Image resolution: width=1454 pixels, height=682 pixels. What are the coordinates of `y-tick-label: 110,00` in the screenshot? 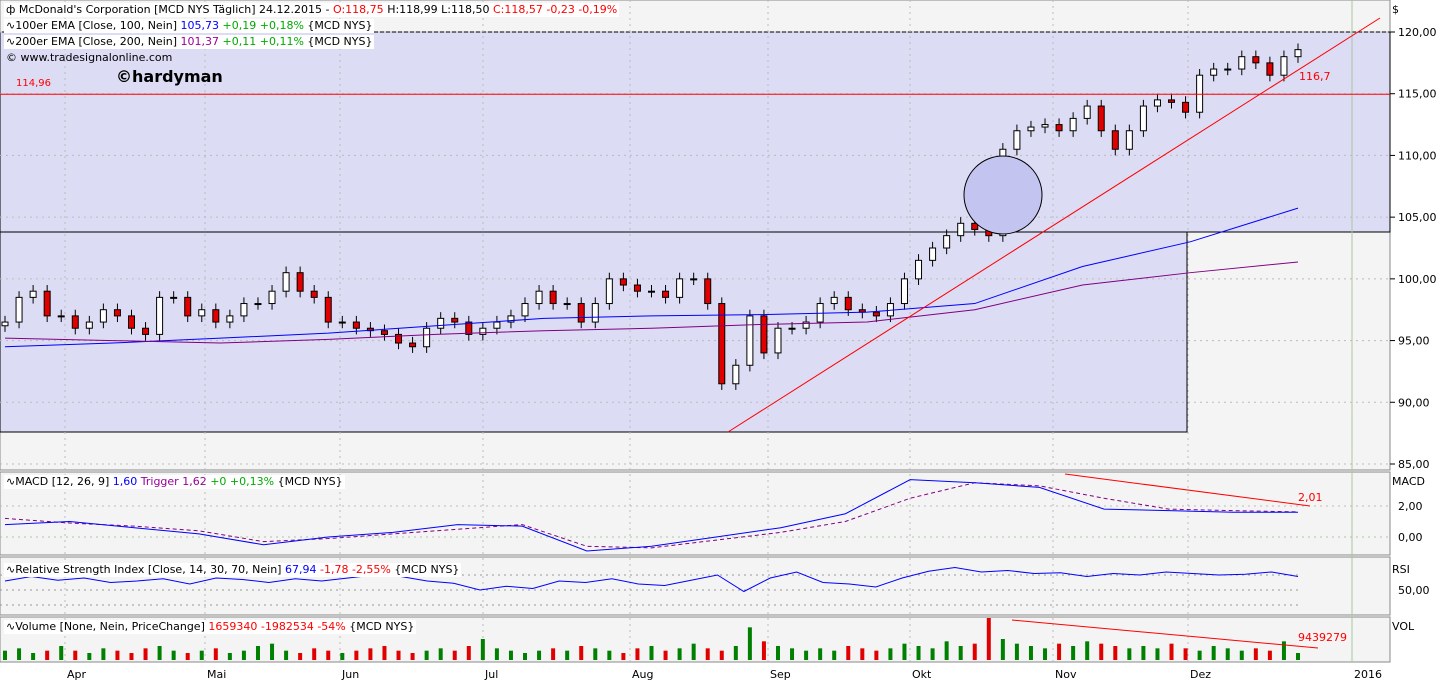 It's located at (1417, 155).